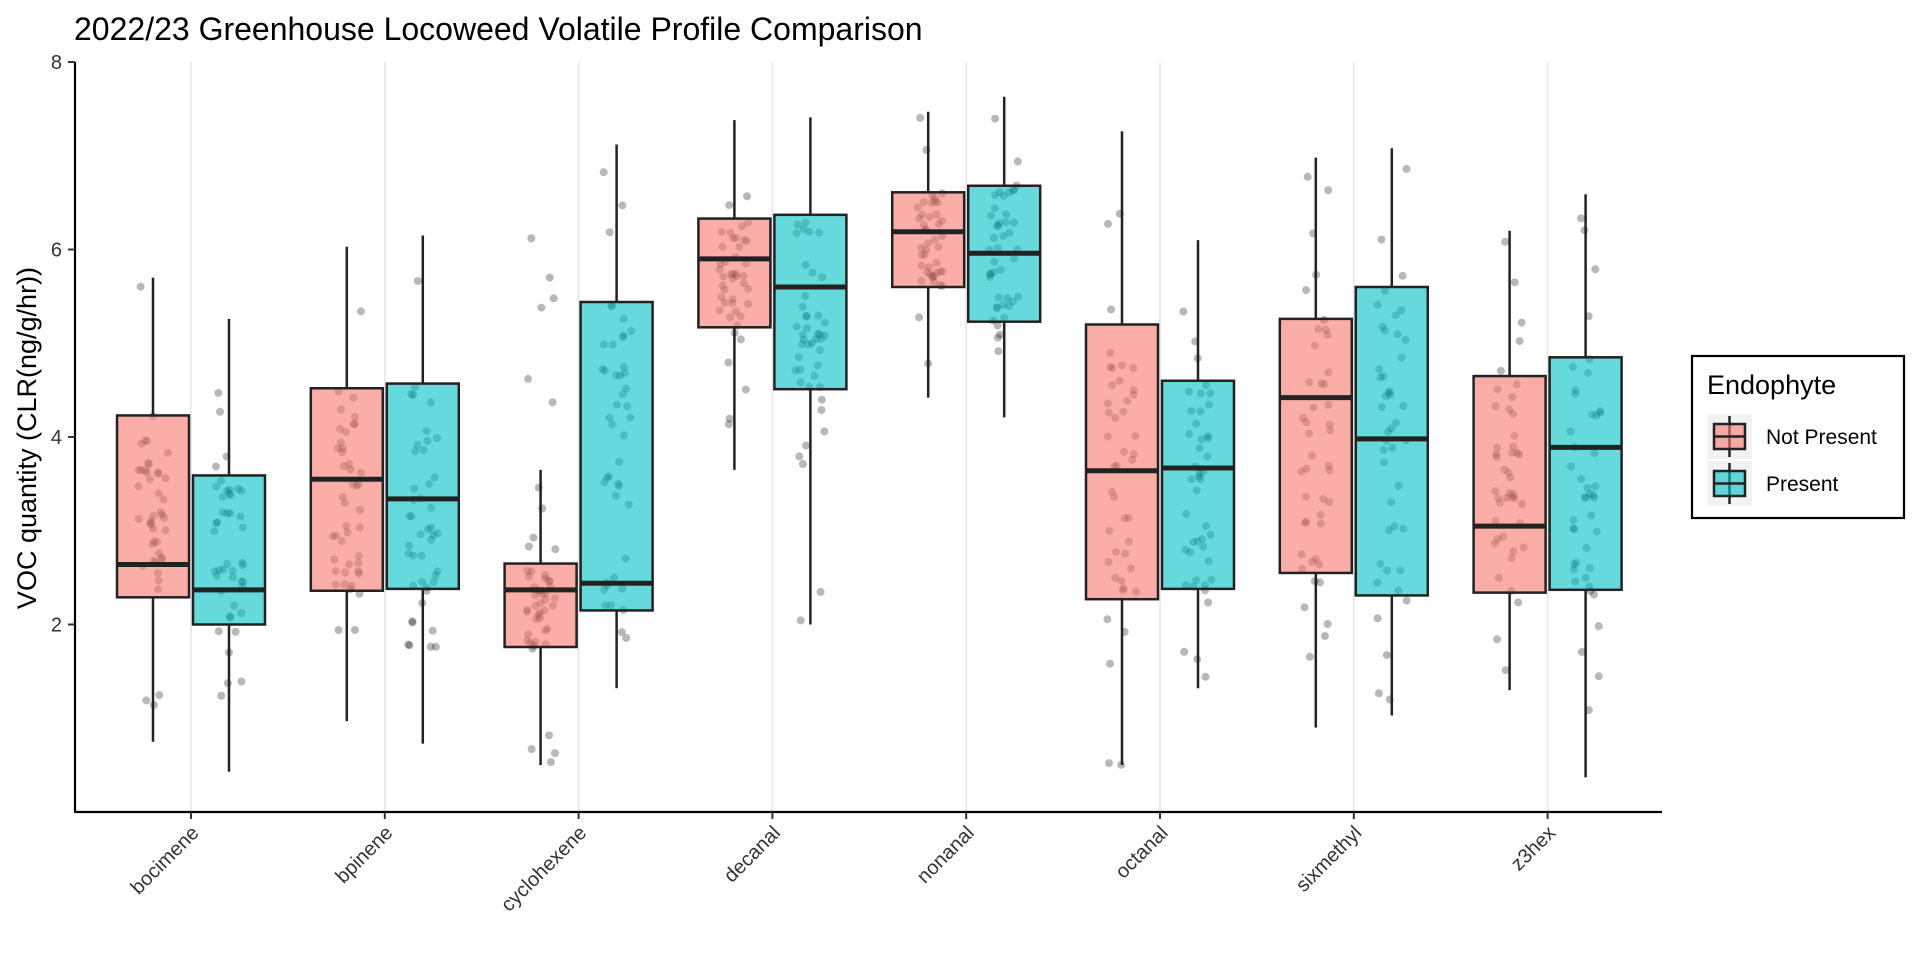 Image resolution: width=1920 pixels, height=960 pixels. I want to click on legend-item-present: Present, so click(1773, 483).